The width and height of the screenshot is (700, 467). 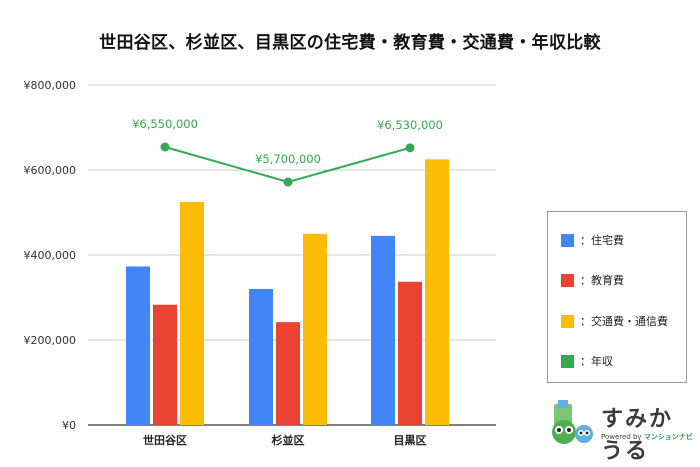 What do you see at coordinates (50, 85) in the screenshot?
I see `y-tick-label: ¥800,000` at bounding box center [50, 85].